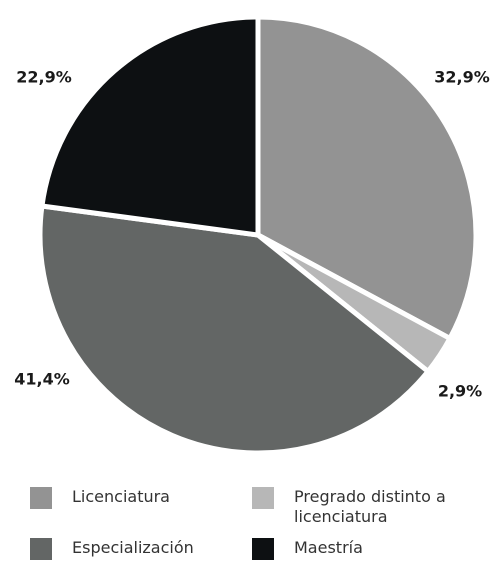 The width and height of the screenshot is (497, 580). What do you see at coordinates (328, 547) in the screenshot?
I see `legend-label: Maestría` at bounding box center [328, 547].